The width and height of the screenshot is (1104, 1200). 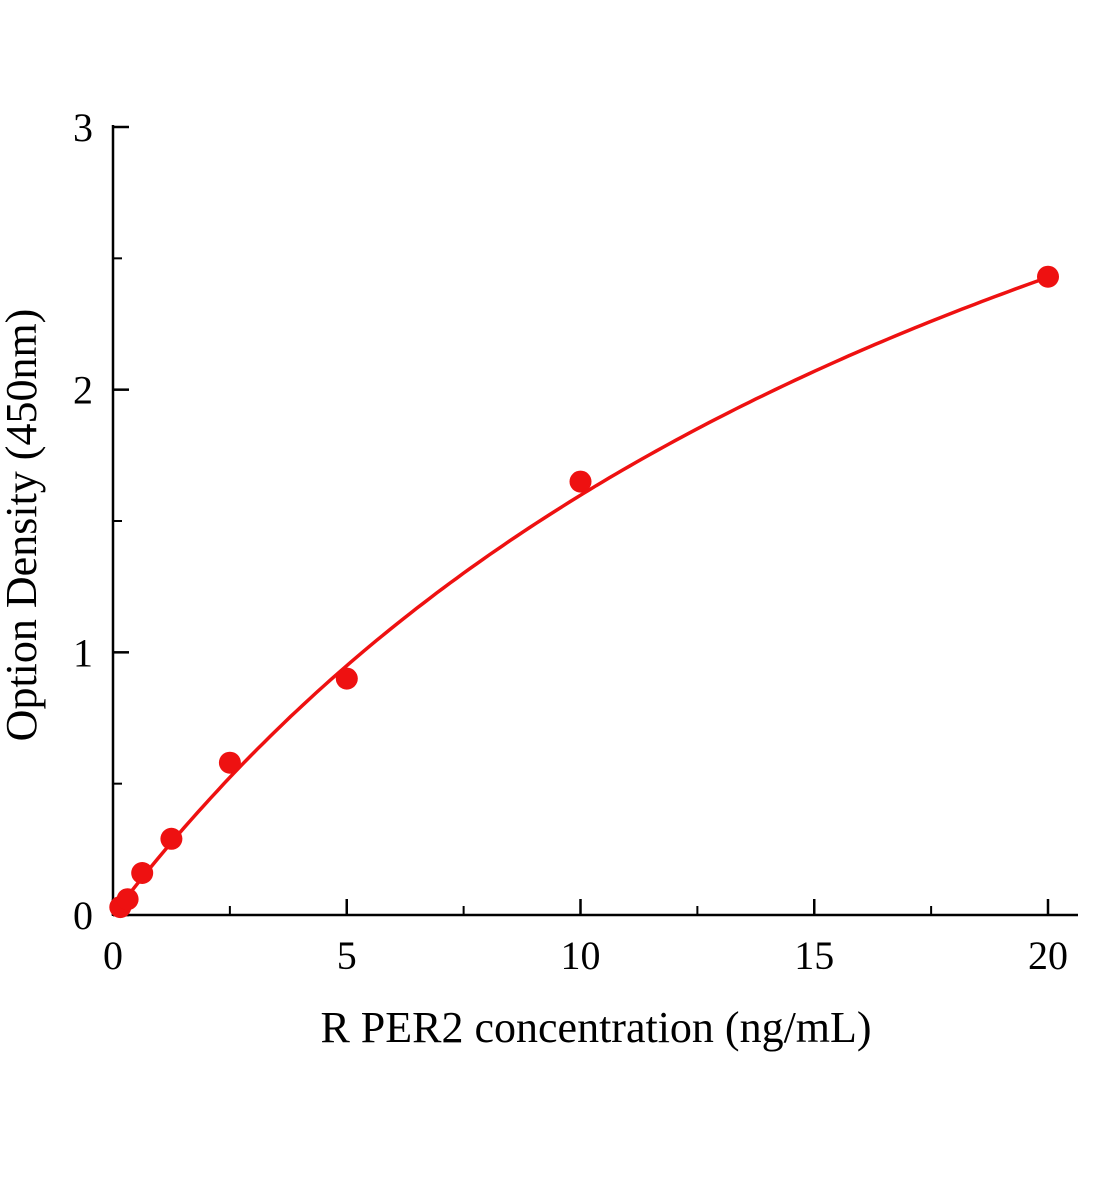 I want to click on y-tick-label: 0, so click(x=83, y=915).